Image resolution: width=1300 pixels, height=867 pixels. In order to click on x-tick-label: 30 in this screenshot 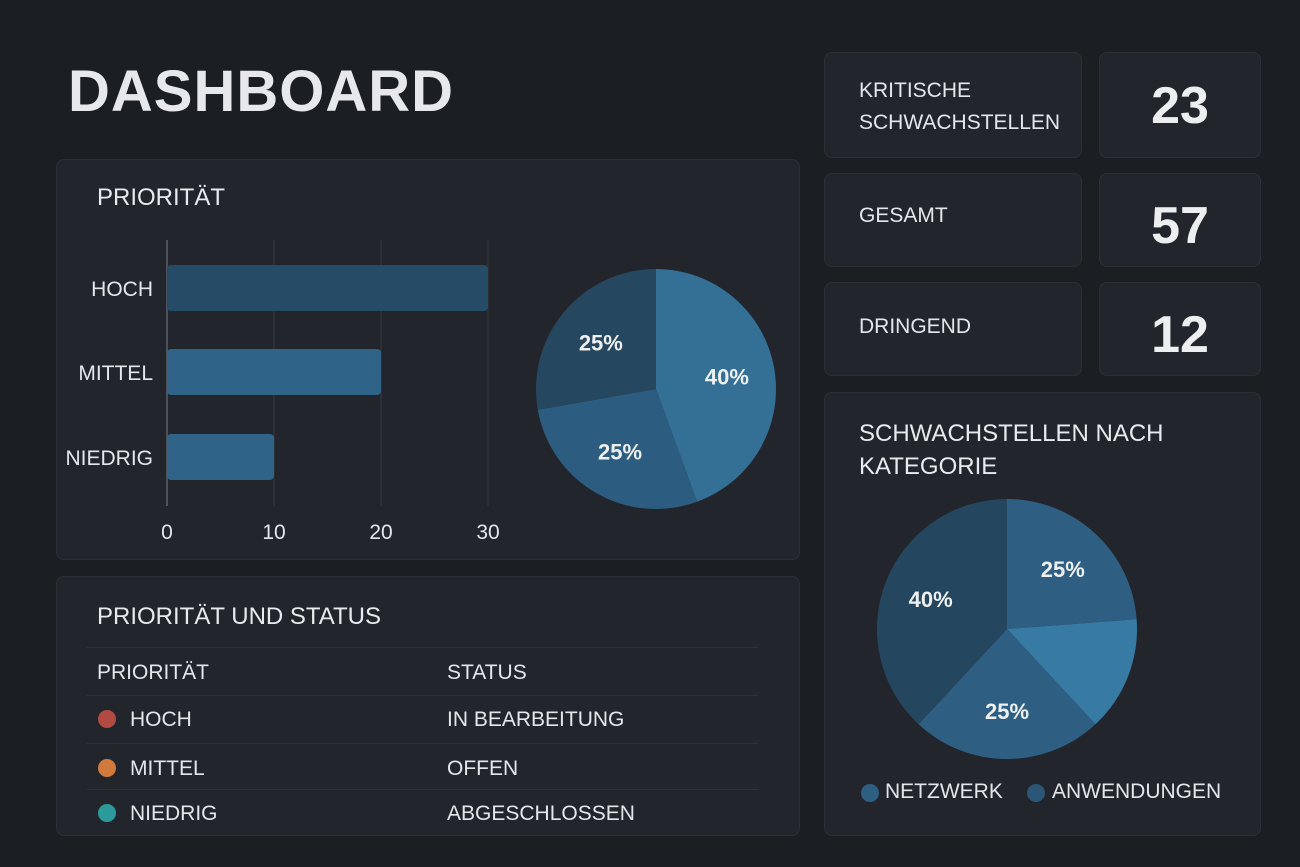, I will do `click(487, 532)`.